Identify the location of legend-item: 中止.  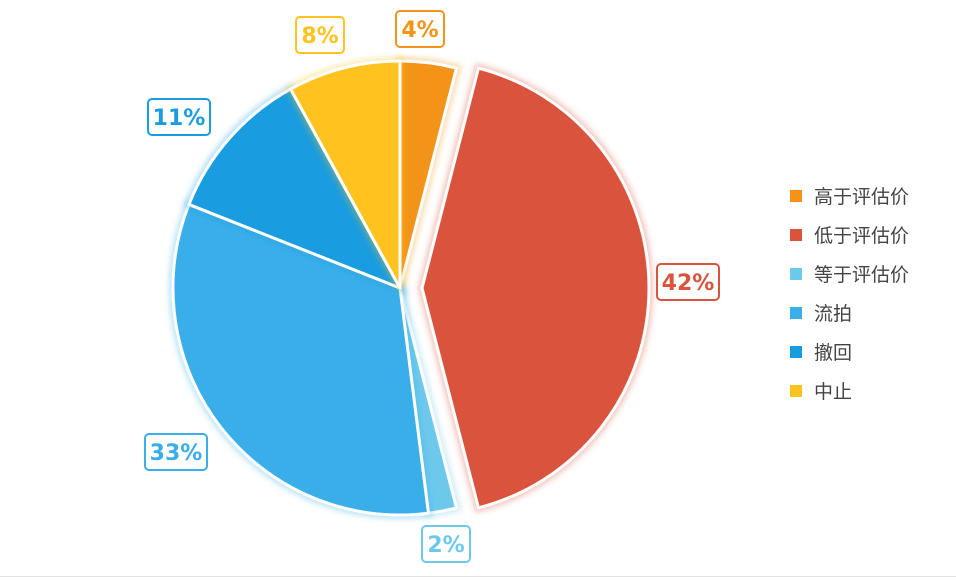
(849, 390).